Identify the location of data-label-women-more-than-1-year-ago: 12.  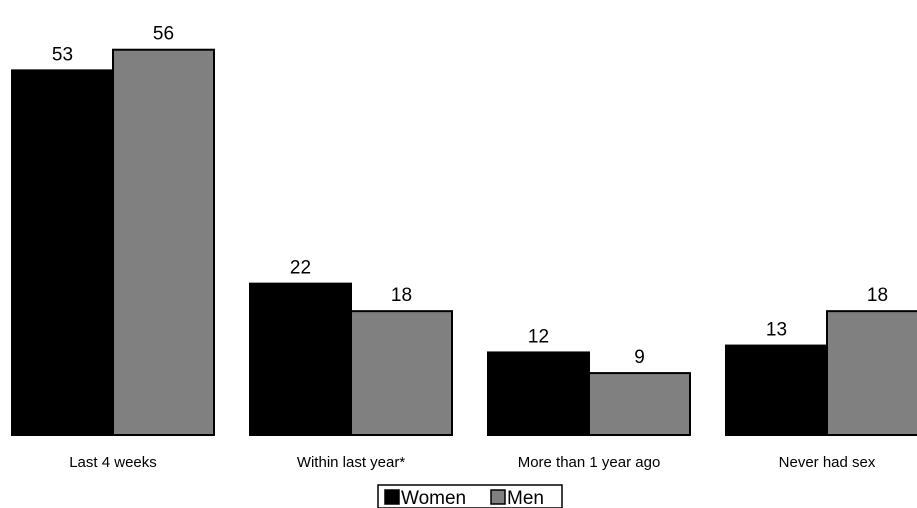
(538, 336).